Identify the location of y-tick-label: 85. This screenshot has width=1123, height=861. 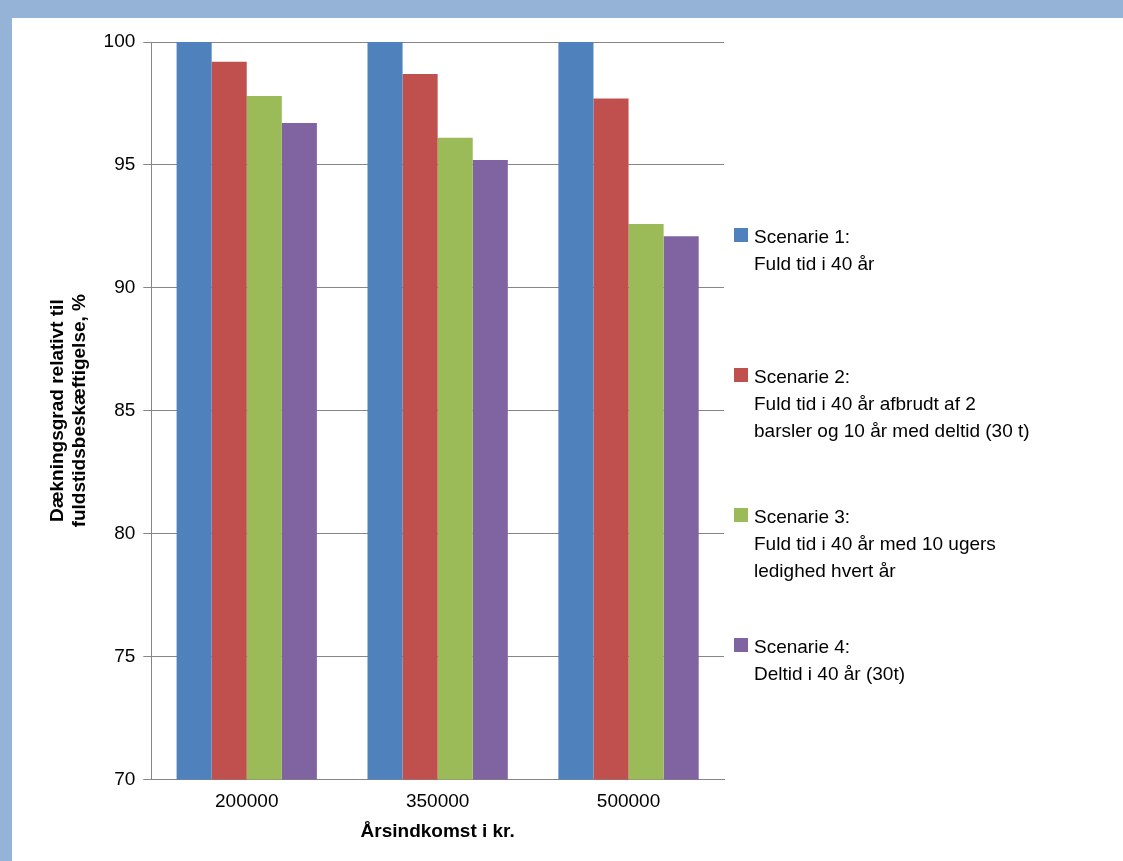
(125, 409).